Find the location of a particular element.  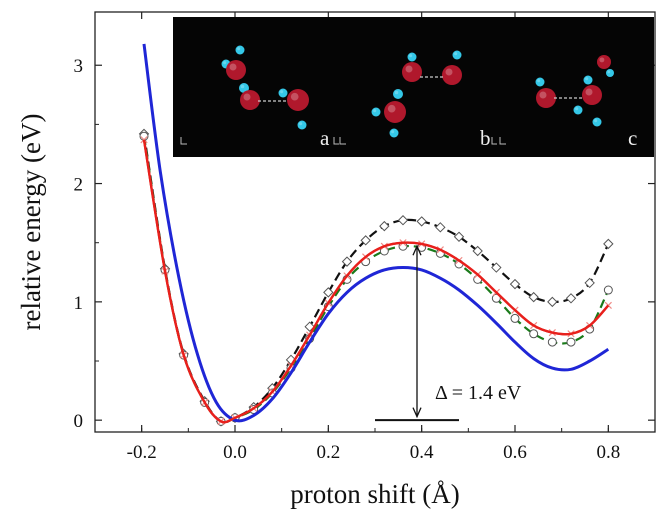

x-tick-label: 0.2 is located at coordinates (328, 452).